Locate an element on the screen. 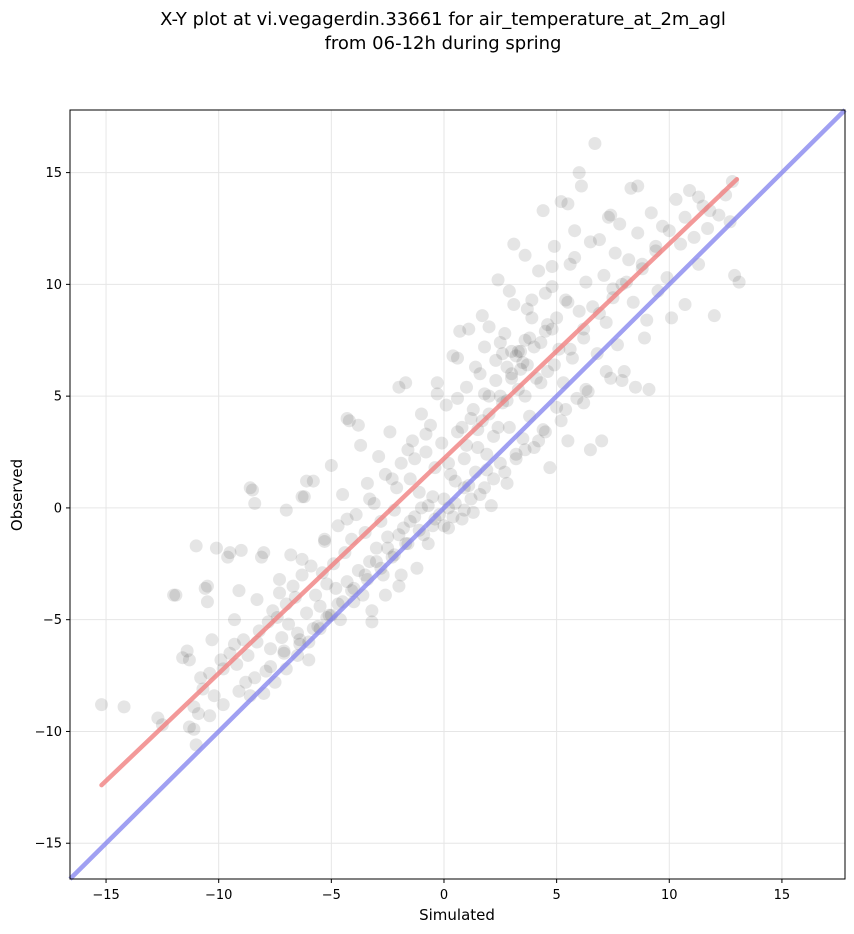 Image resolution: width=854 pixels, height=934 pixels. x-tick-label: 15 is located at coordinates (782, 895).